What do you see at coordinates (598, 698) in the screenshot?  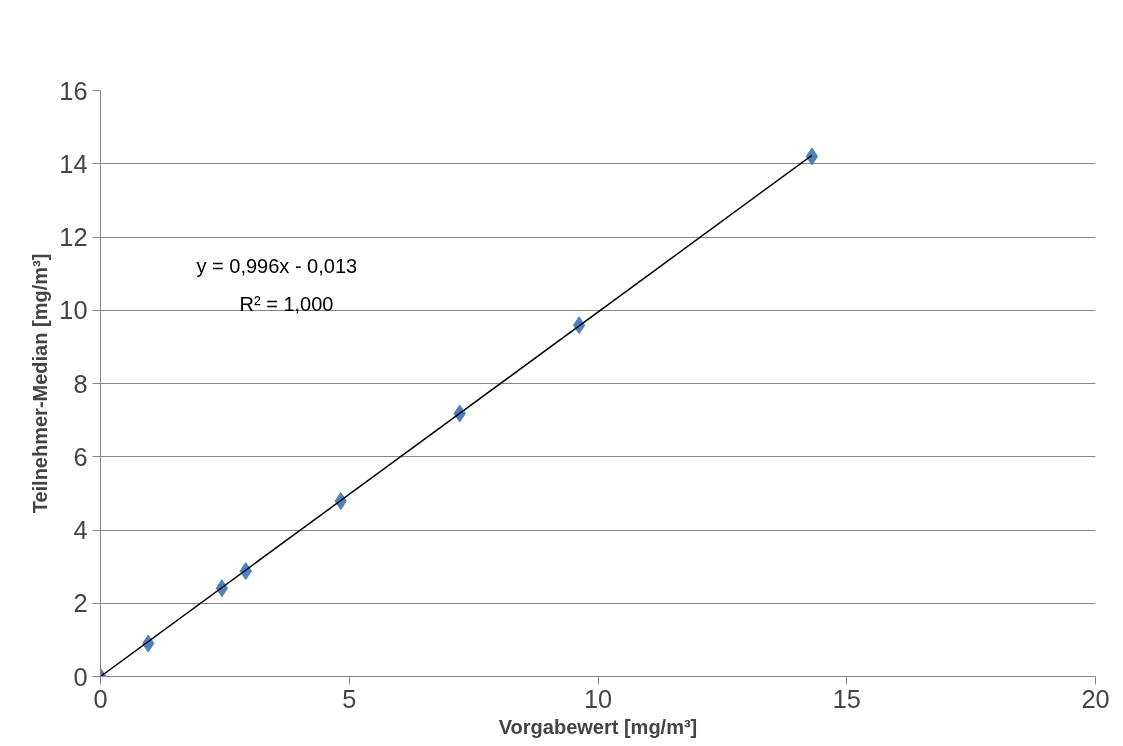 I see `x-tick-label: 10` at bounding box center [598, 698].